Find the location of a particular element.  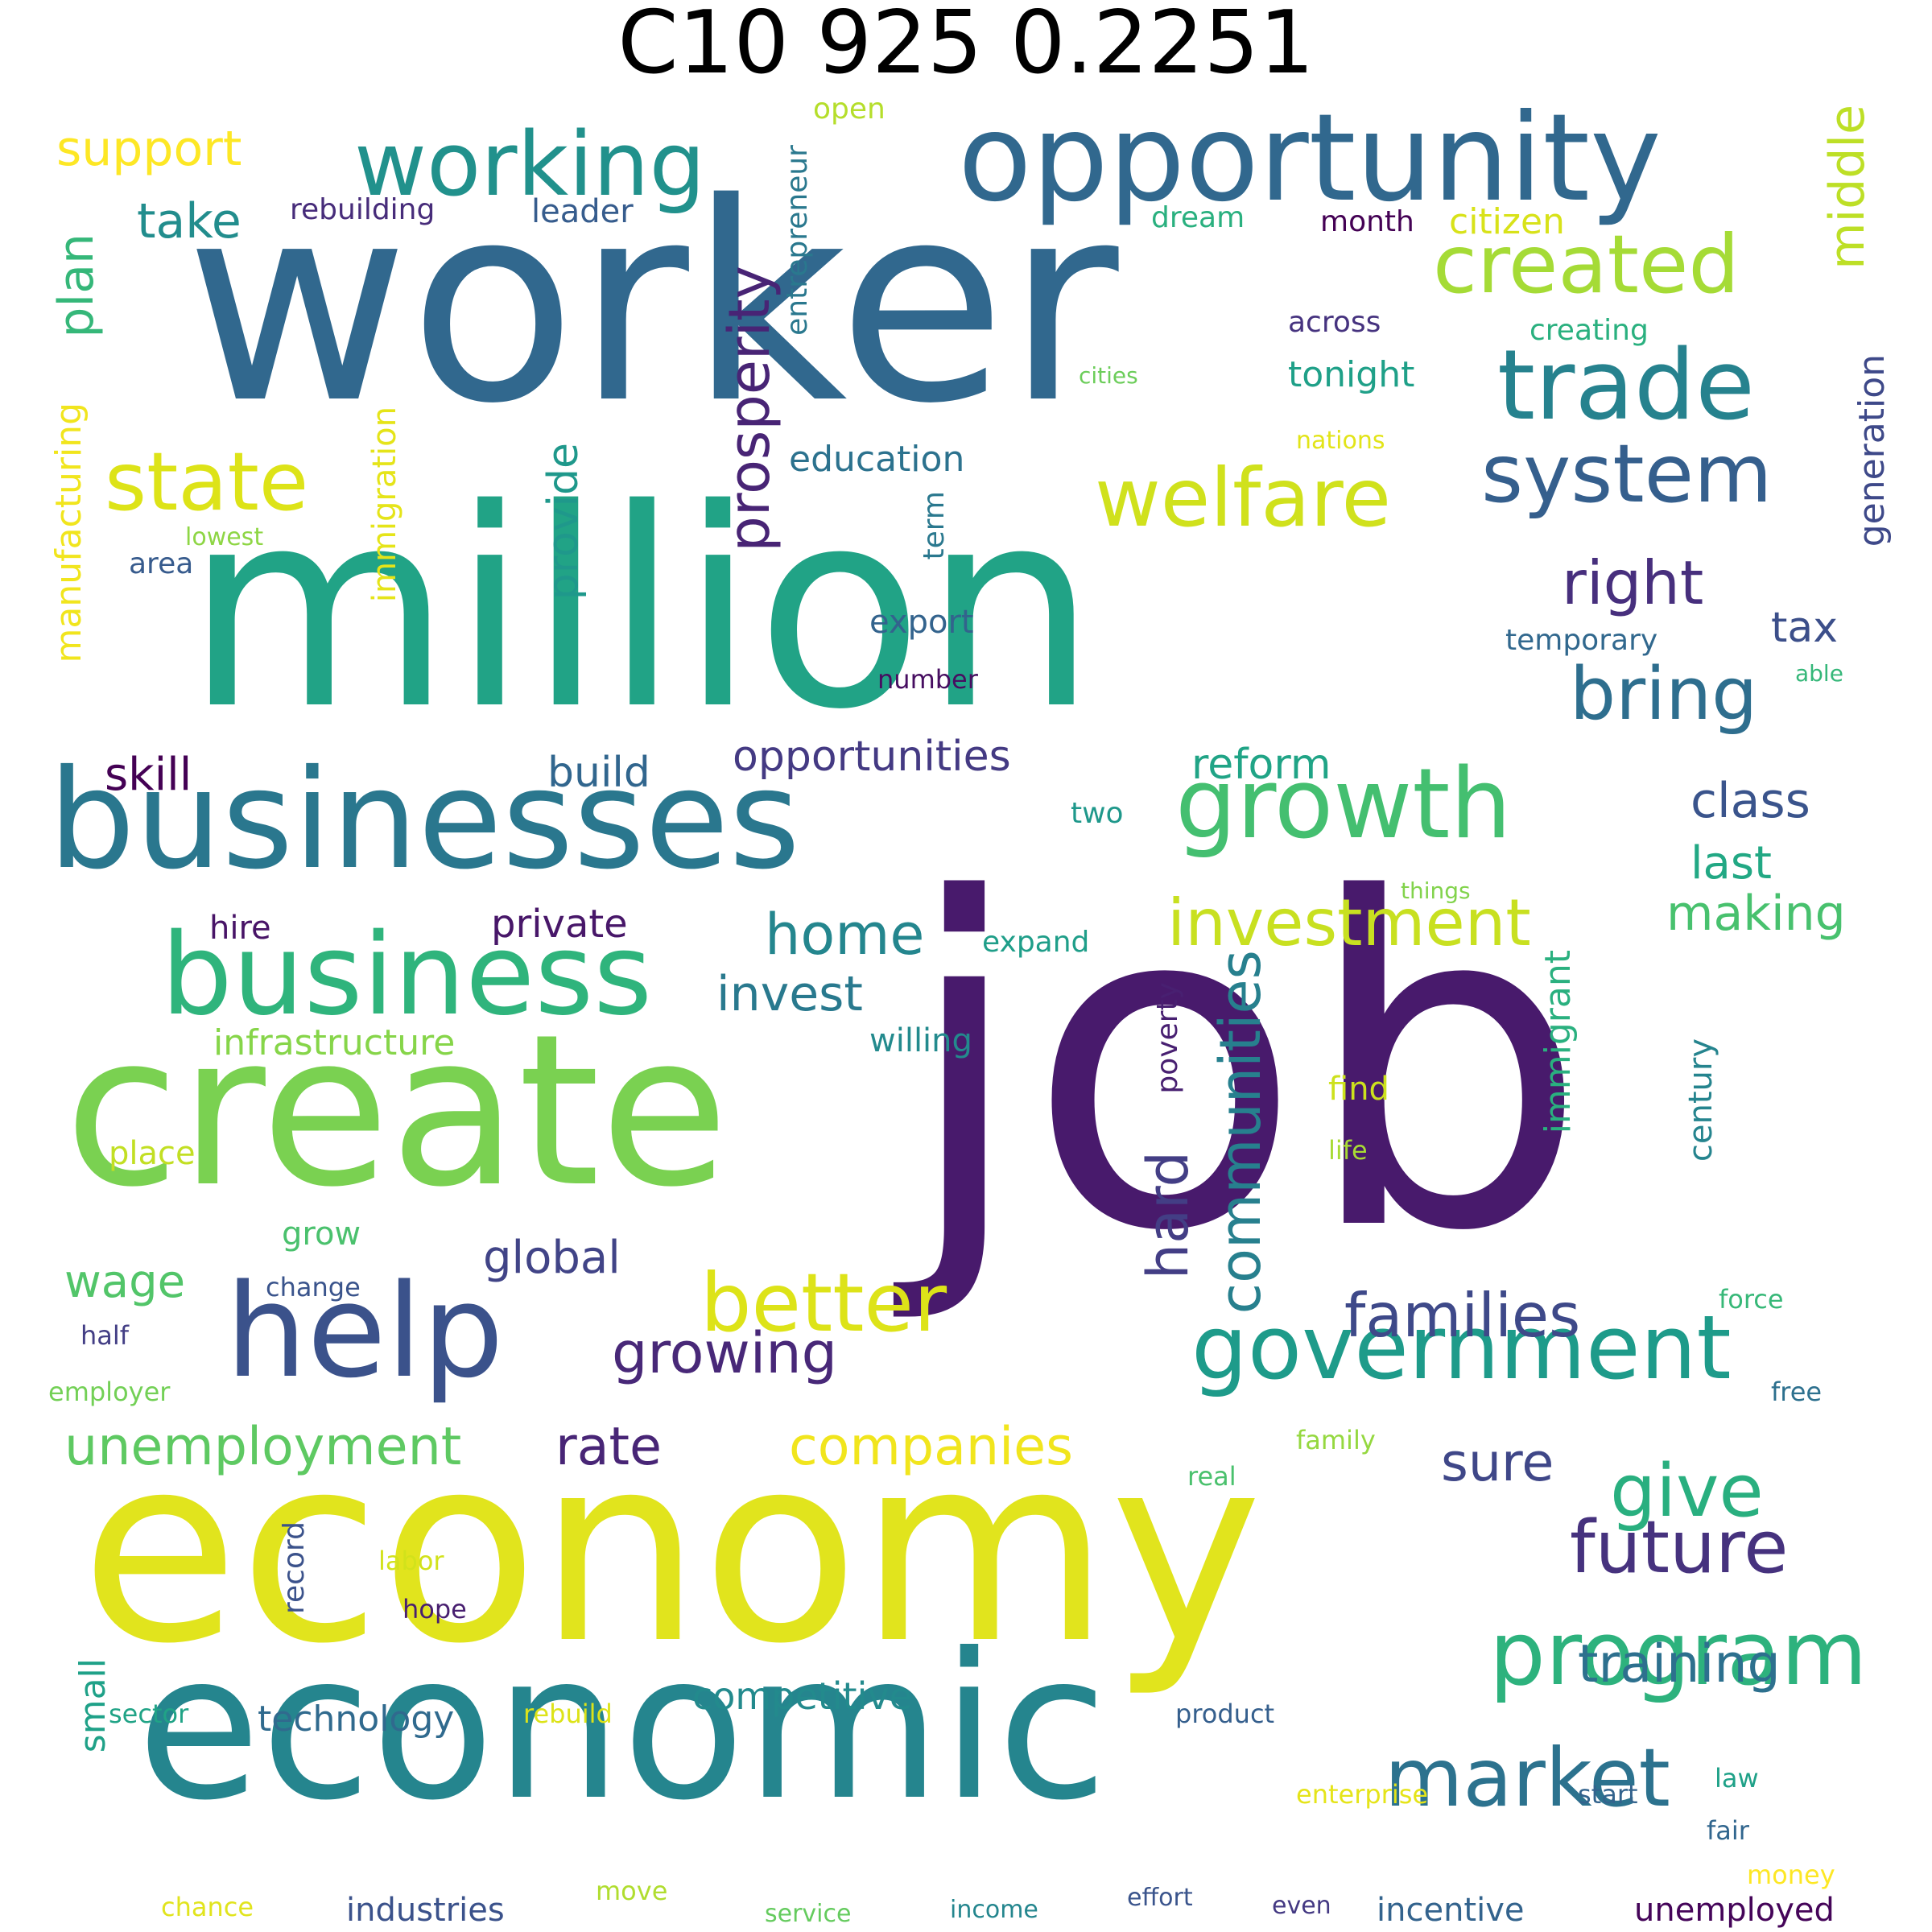

word-prosperity: prosperity is located at coordinates (749, 409).